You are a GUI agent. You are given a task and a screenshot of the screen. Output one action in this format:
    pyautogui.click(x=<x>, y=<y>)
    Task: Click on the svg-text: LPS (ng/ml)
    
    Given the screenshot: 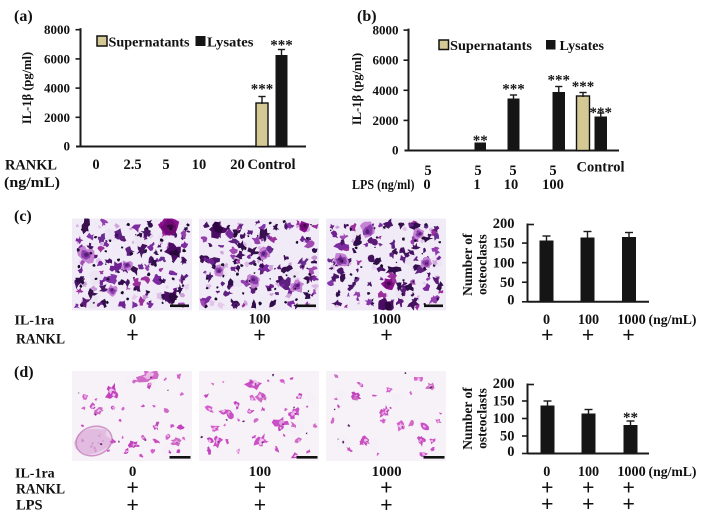 What is the action you would take?
    pyautogui.click(x=383, y=185)
    